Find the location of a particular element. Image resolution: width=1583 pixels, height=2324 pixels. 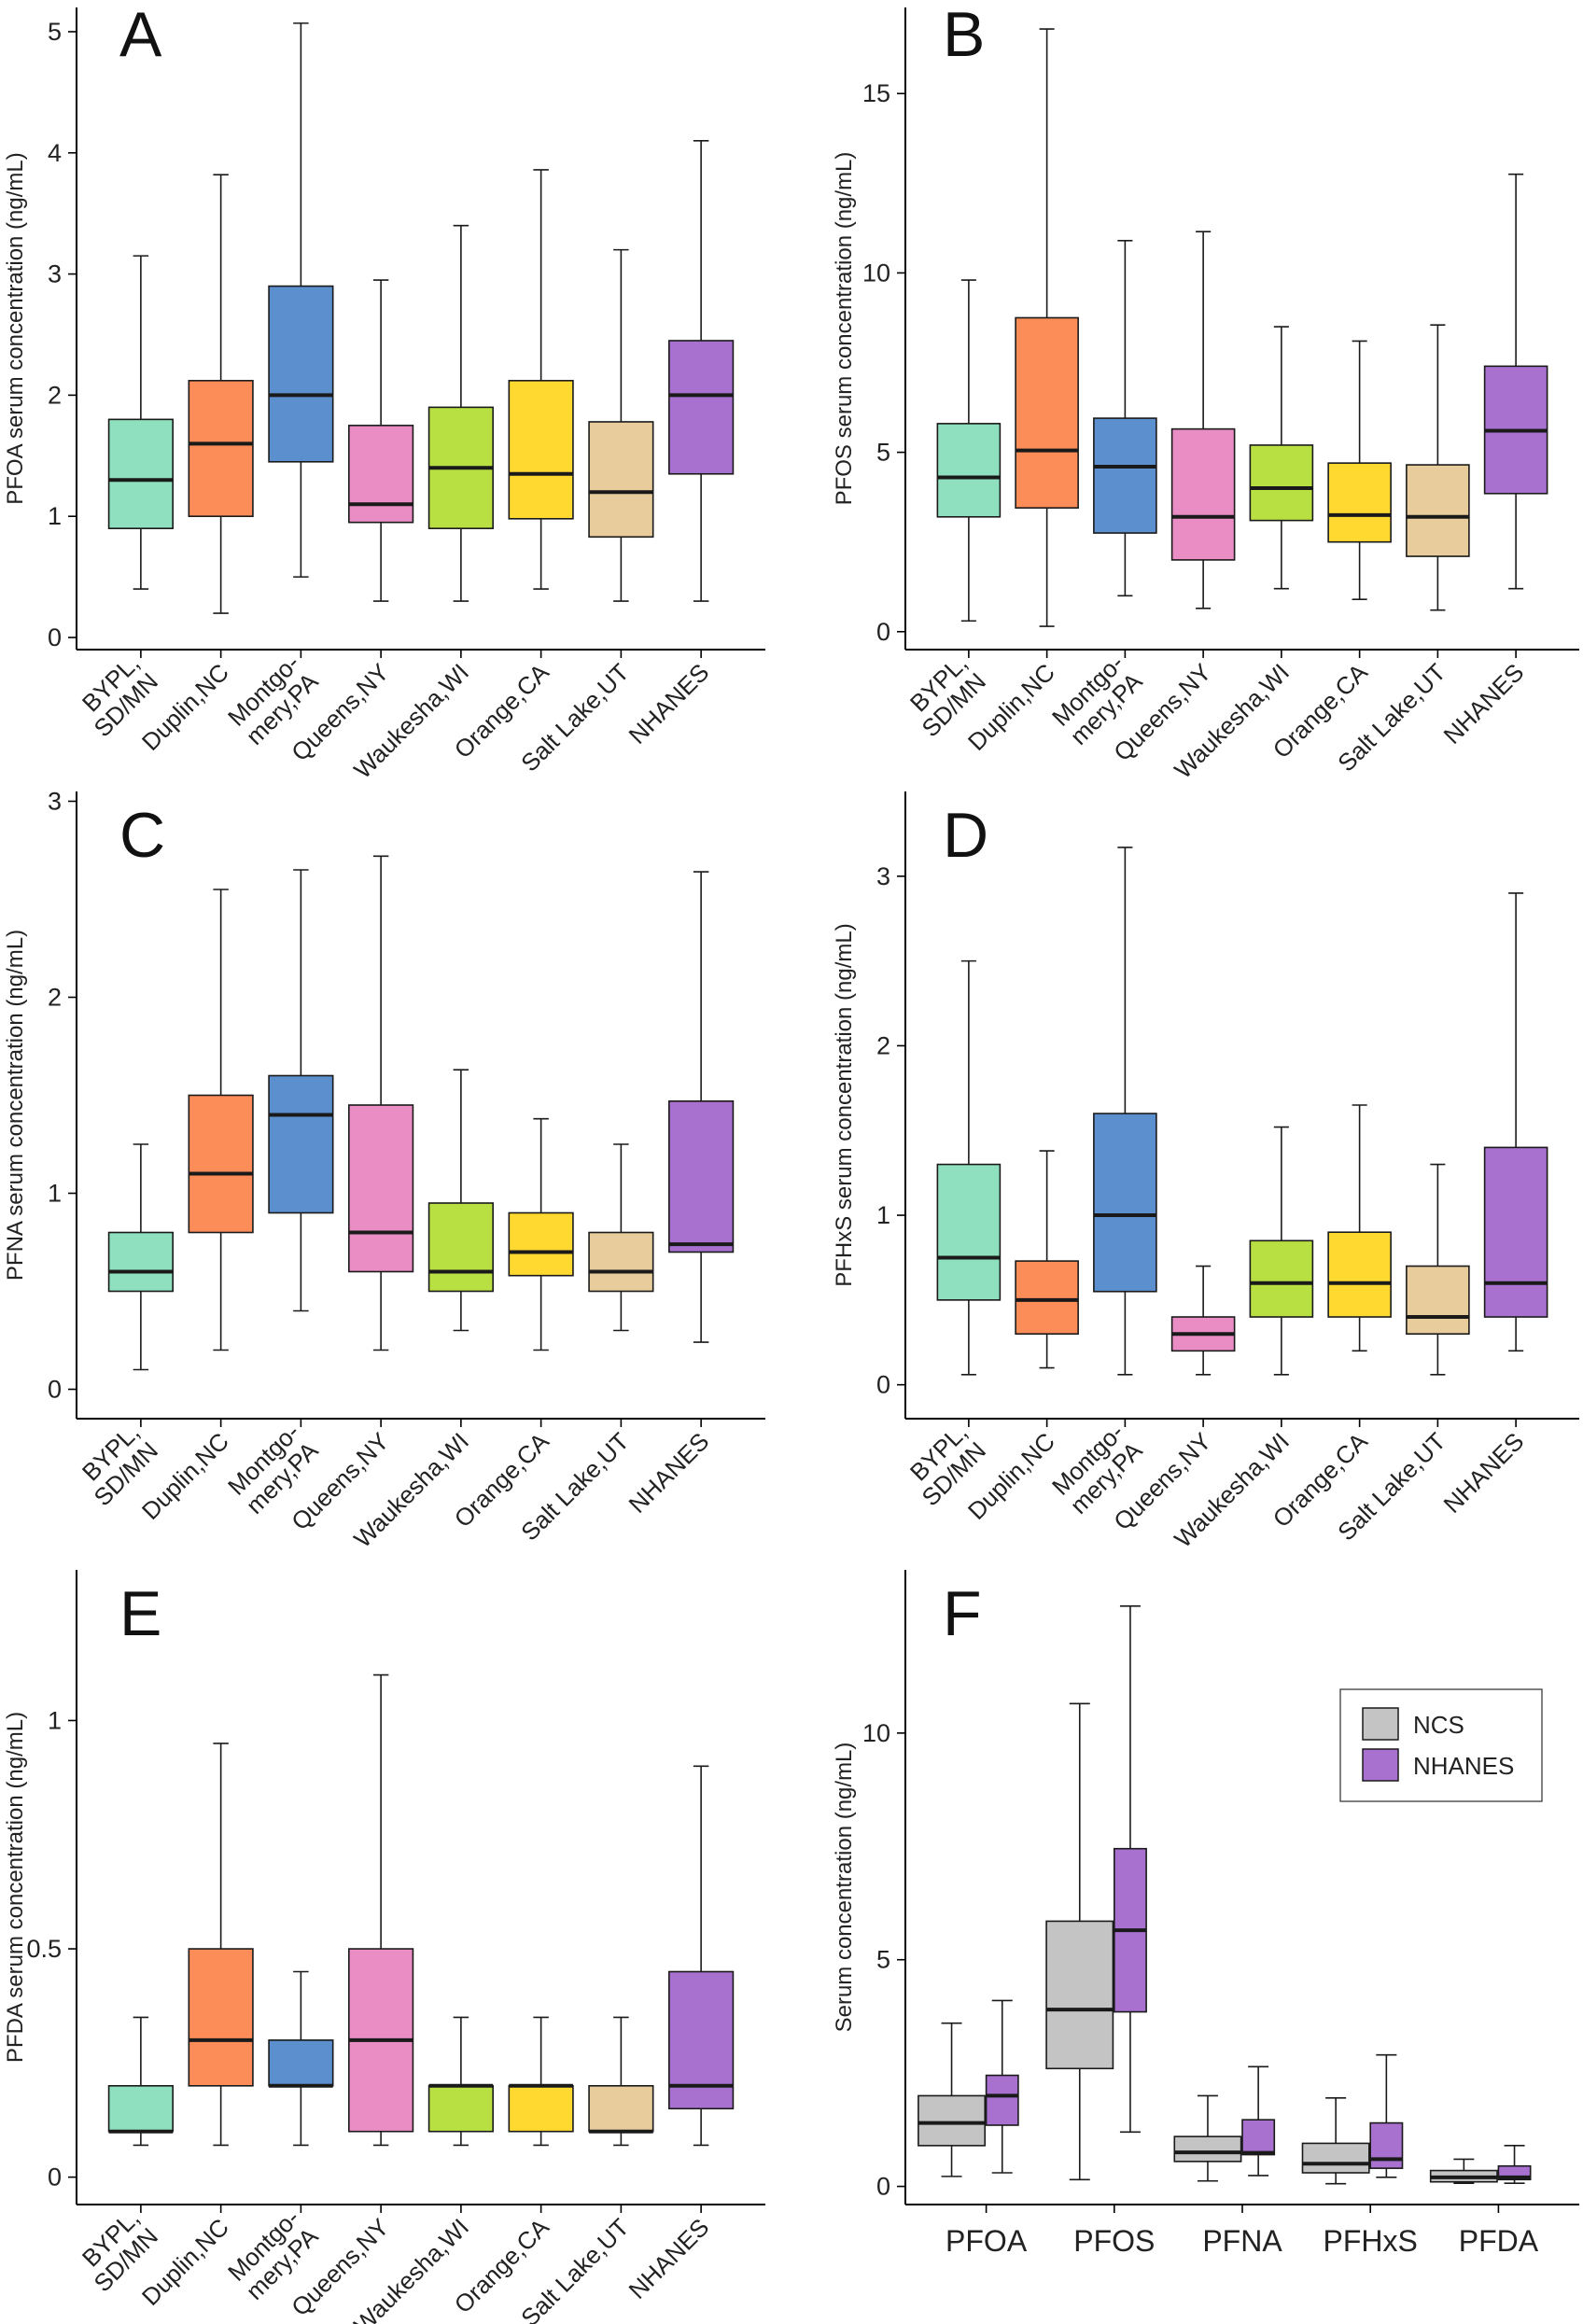

legend-label-ncs: NCS is located at coordinates (1439, 1725).